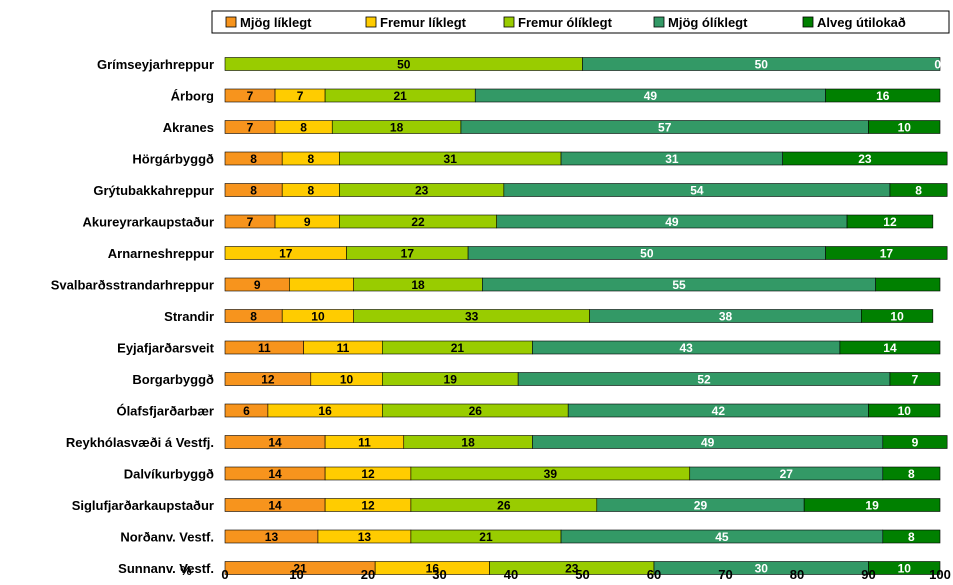  What do you see at coordinates (296, 574) in the screenshot?
I see `x-tick-label: 10` at bounding box center [296, 574].